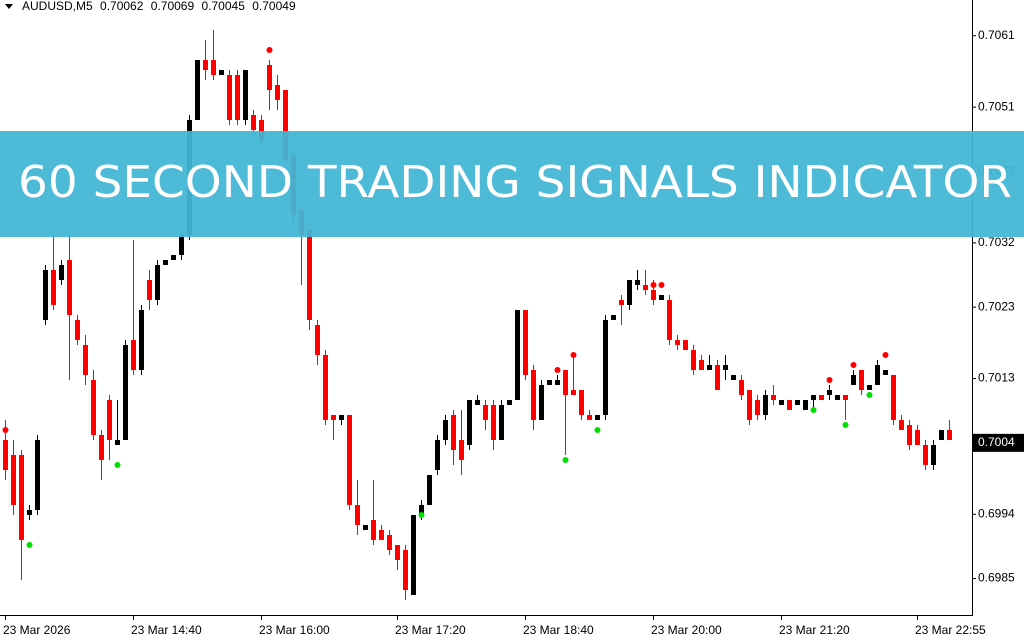 This screenshot has height=640, width=1024. Describe the element at coordinates (430, 630) in the screenshot. I see `x-tick-label: 23 Mar 17:20` at that location.